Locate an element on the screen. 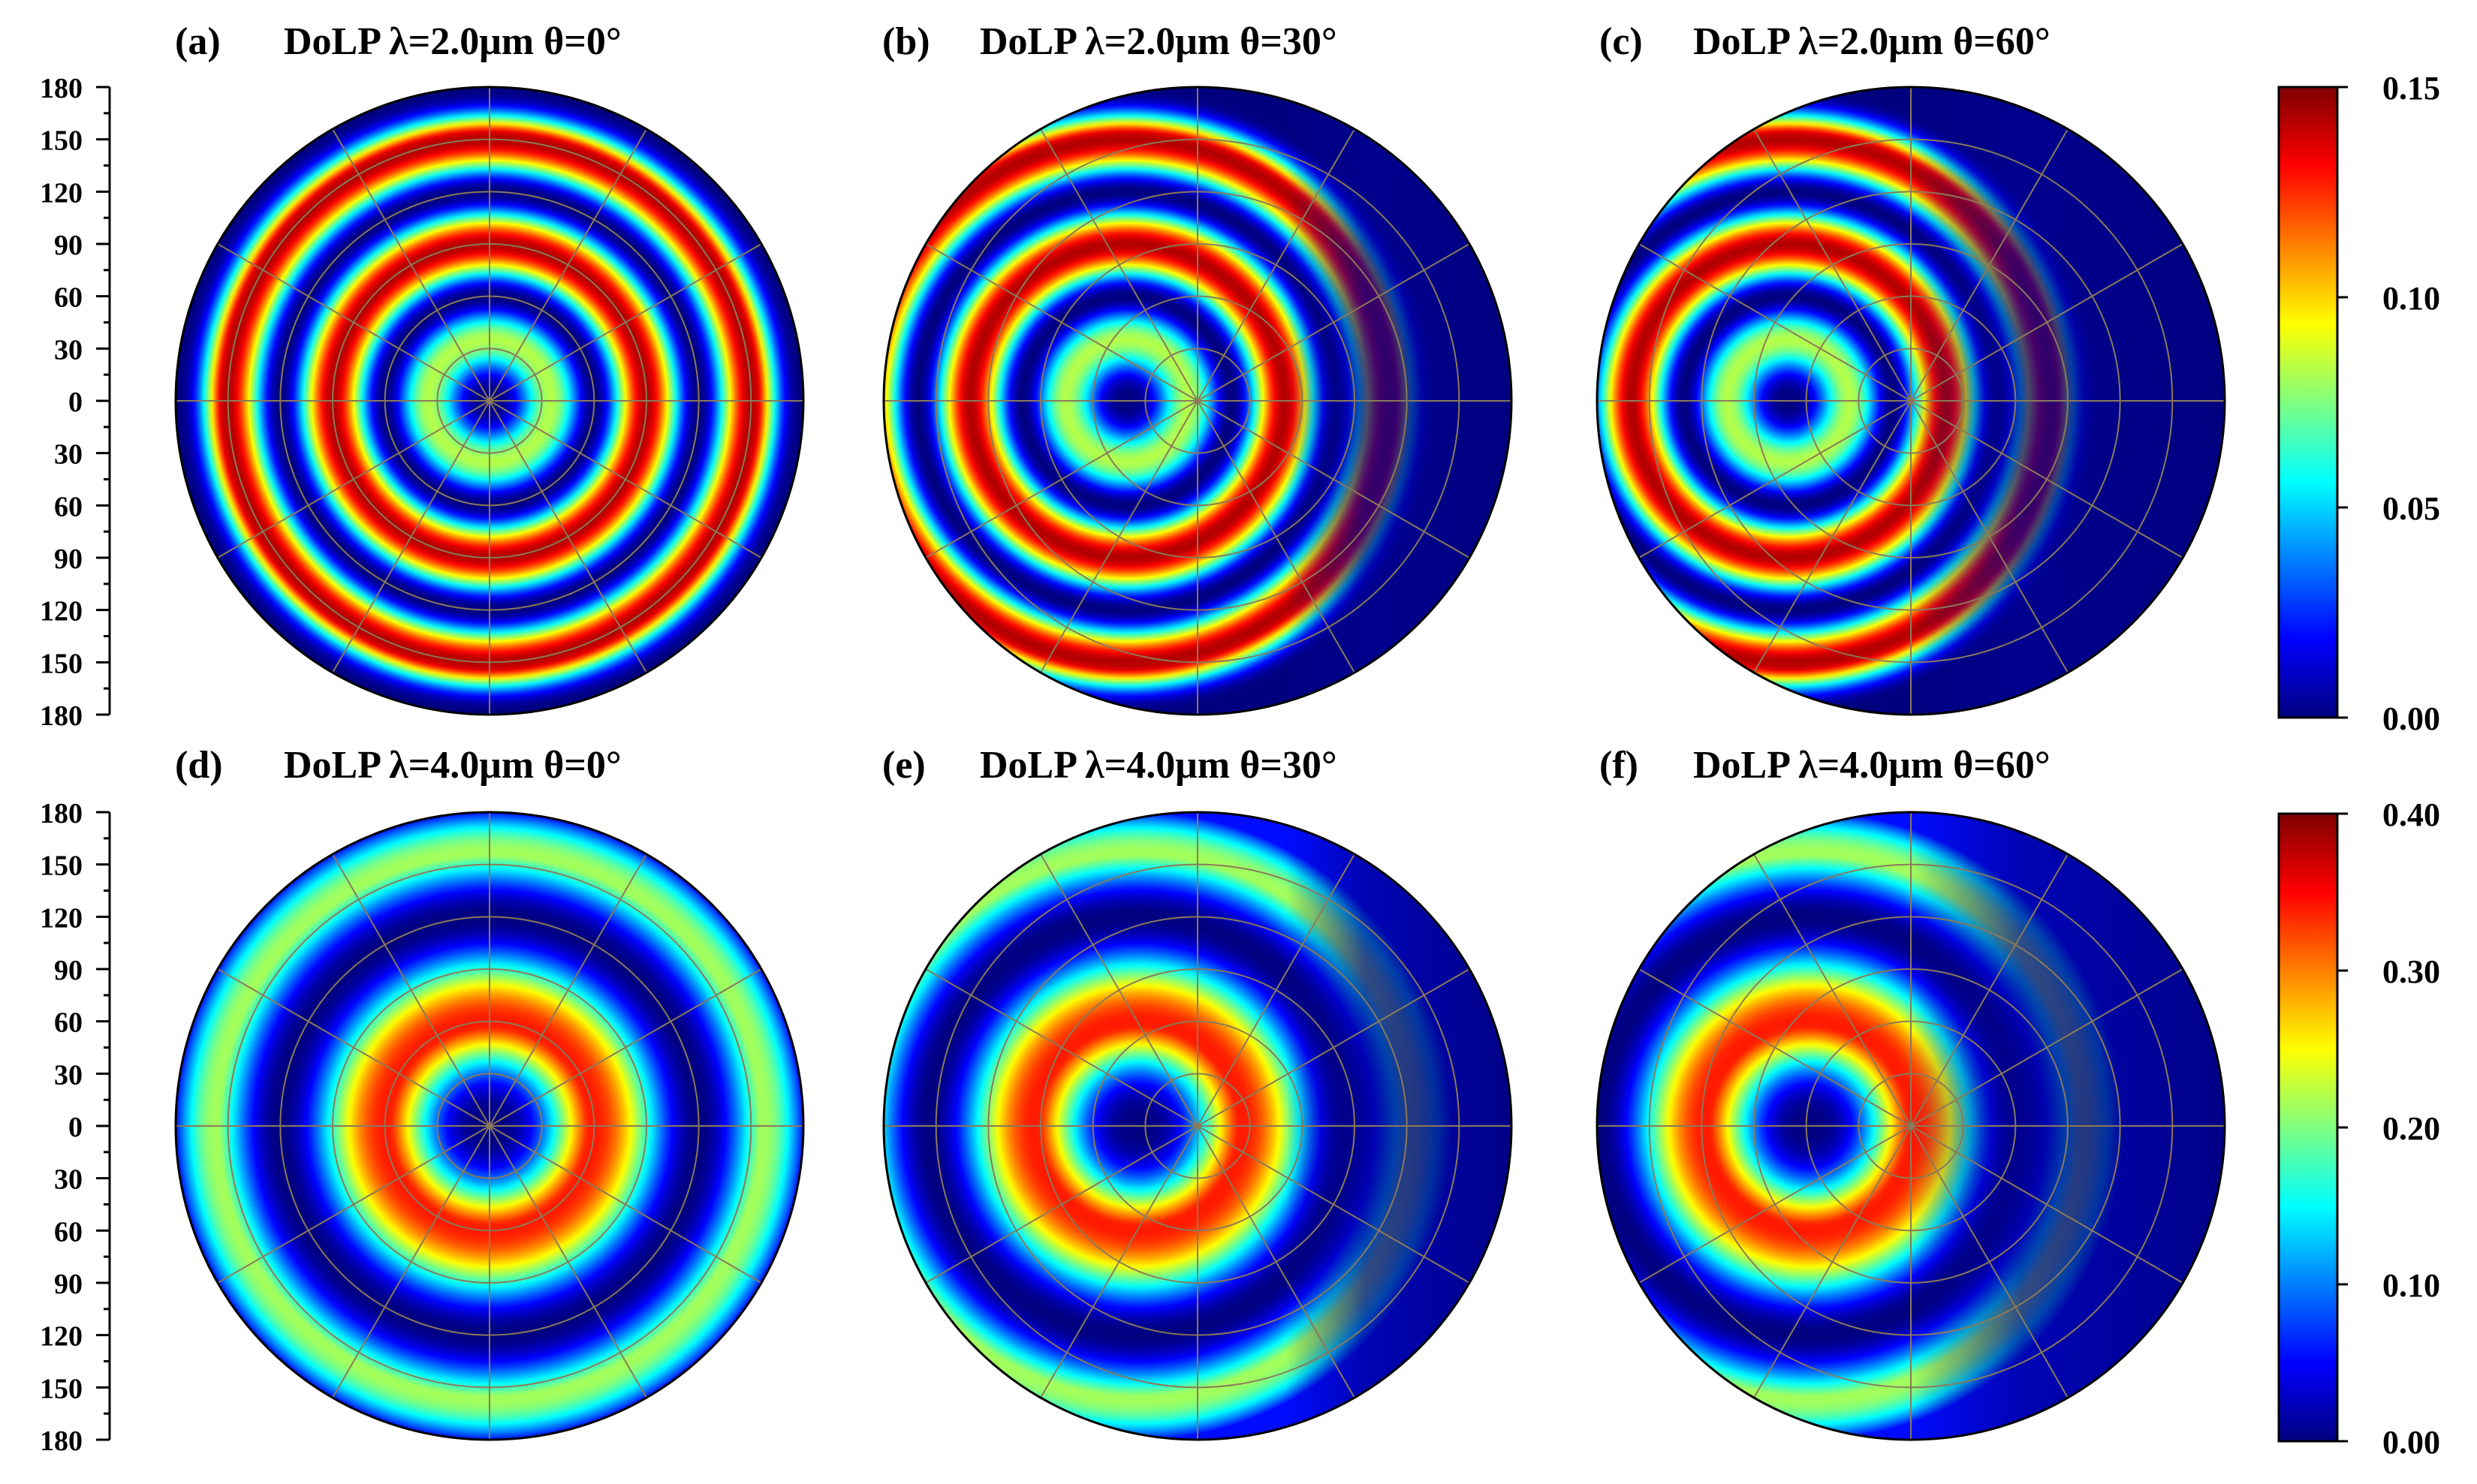 Image resolution: width=2477 pixels, height=1484 pixels. panel-label: (f) is located at coordinates (1619, 765).